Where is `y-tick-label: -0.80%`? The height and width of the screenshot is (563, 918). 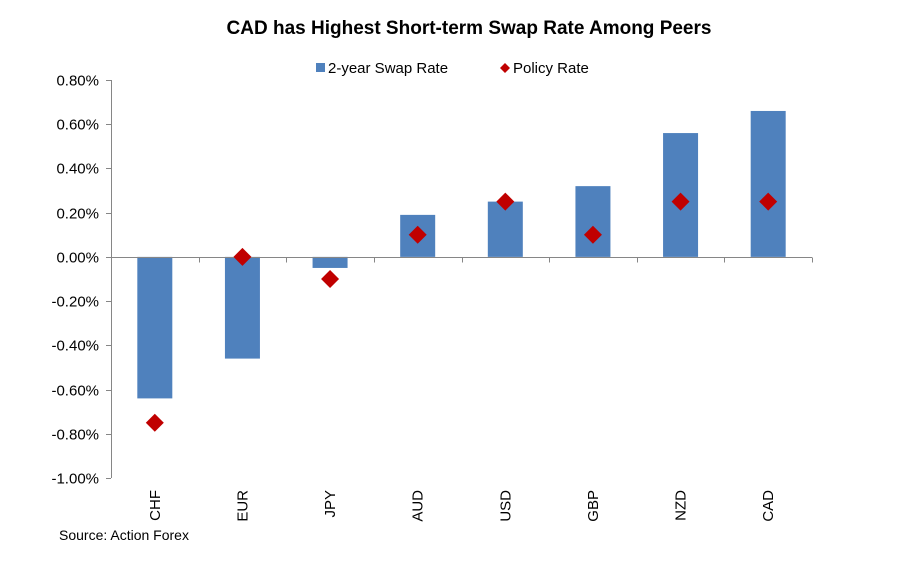 y-tick-label: -0.80% is located at coordinates (75, 435).